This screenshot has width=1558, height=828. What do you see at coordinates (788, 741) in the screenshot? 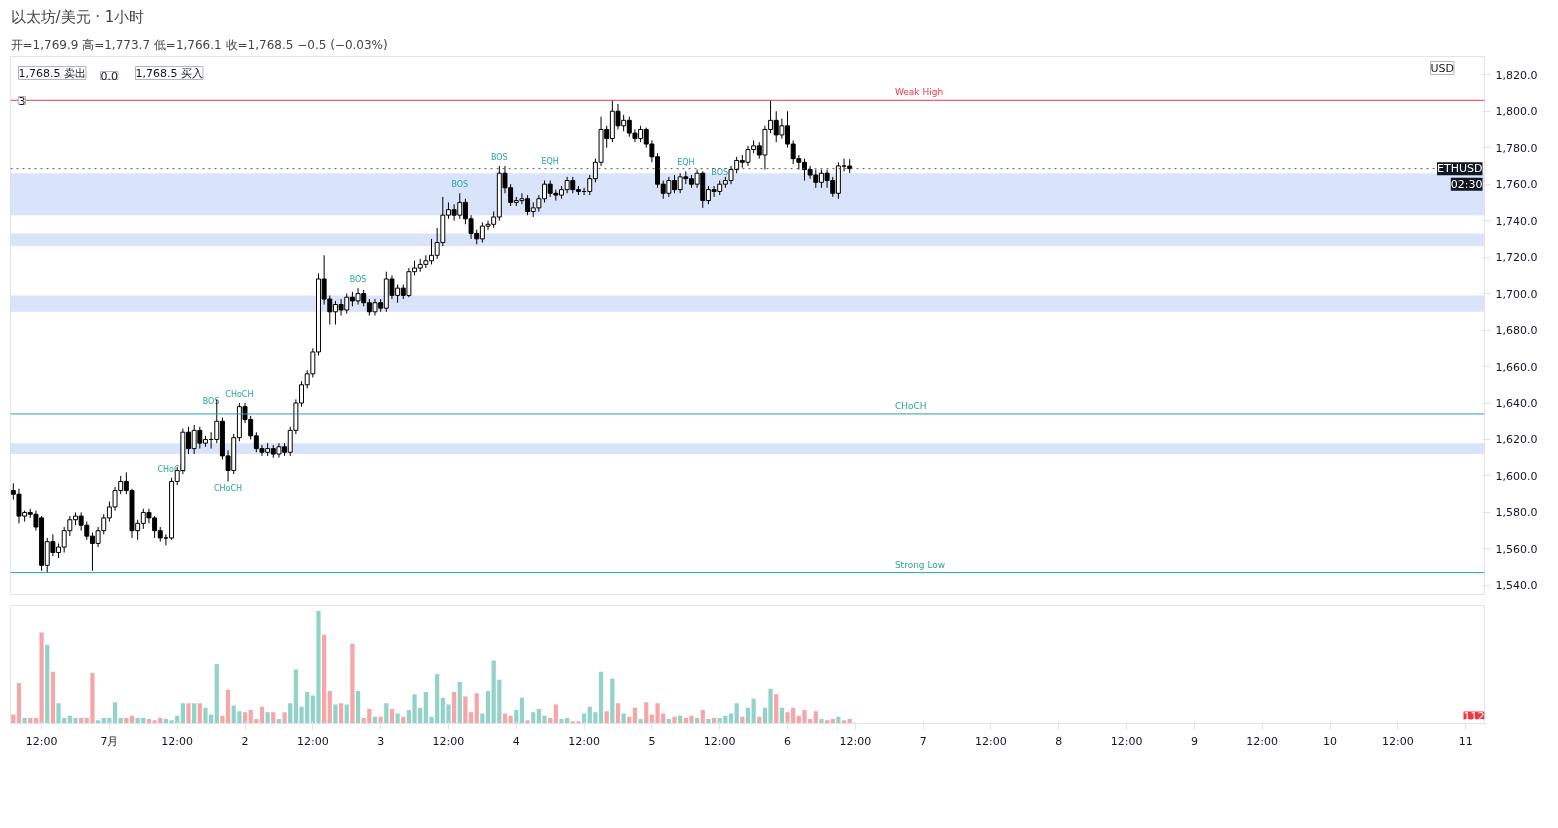
I see `x-tick-label: 6` at bounding box center [788, 741].